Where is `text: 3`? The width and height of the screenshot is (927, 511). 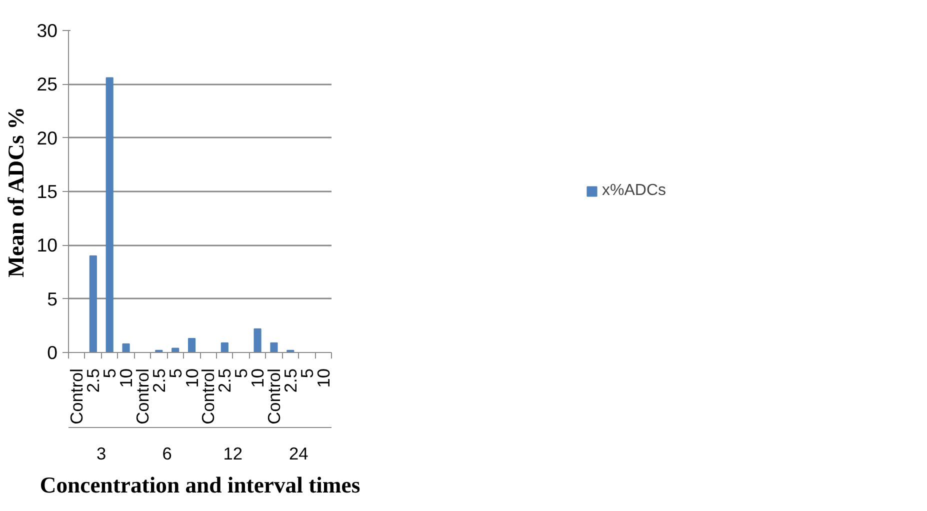 text: 3 is located at coordinates (101, 454).